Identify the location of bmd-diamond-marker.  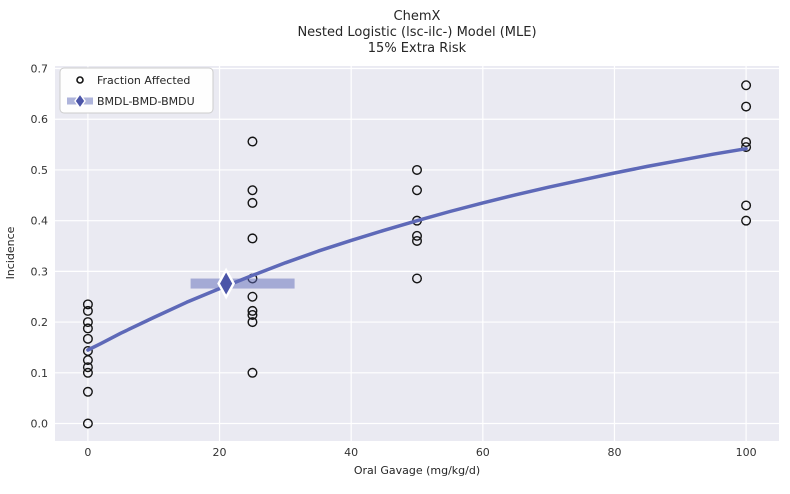
(226, 283).